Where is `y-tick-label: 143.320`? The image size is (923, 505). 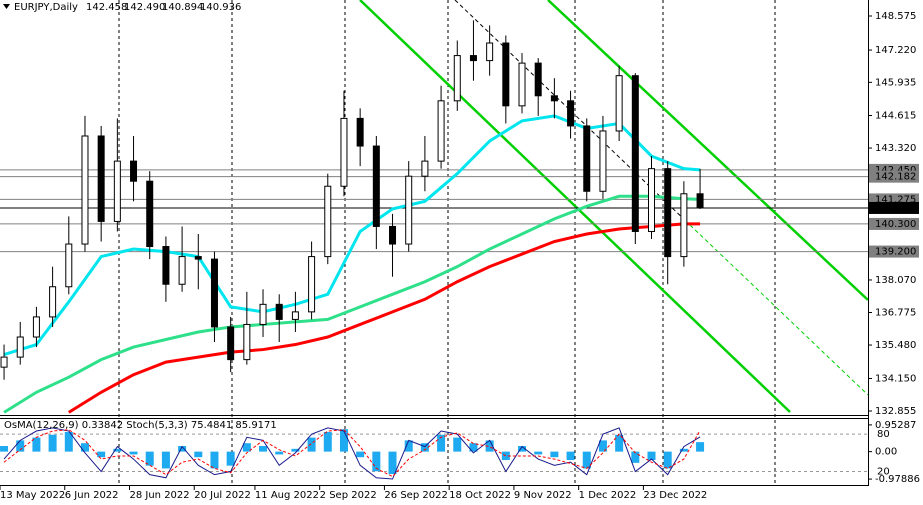
y-tick-label: 143.320 is located at coordinates (895, 148).